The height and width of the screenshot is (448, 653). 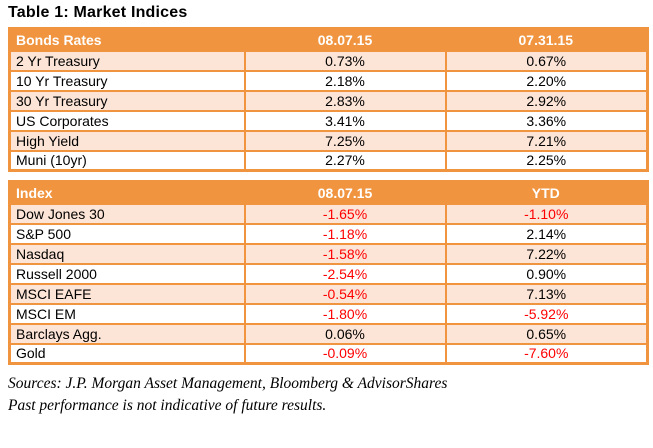 I want to click on row-value: -1.80%, so click(x=345, y=313).